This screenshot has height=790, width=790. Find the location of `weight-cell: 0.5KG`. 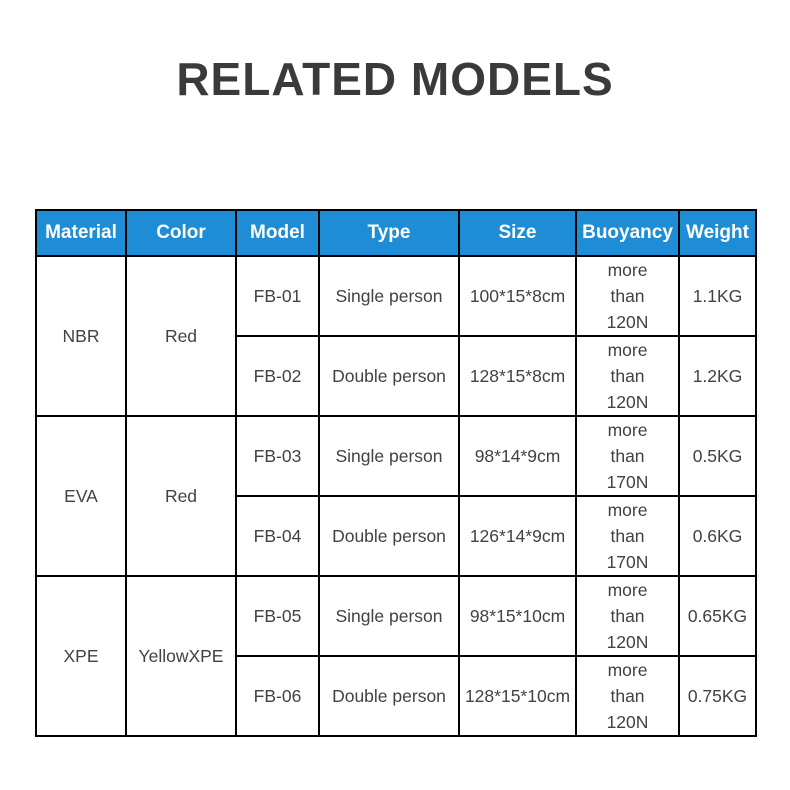

weight-cell: 0.5KG is located at coordinates (717, 456).